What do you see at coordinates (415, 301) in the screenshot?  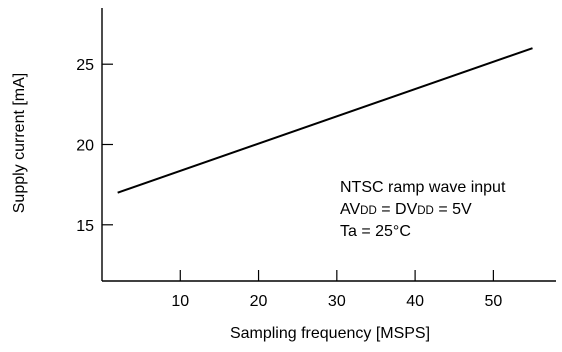 I see `x-tick-label-40: 40` at bounding box center [415, 301].